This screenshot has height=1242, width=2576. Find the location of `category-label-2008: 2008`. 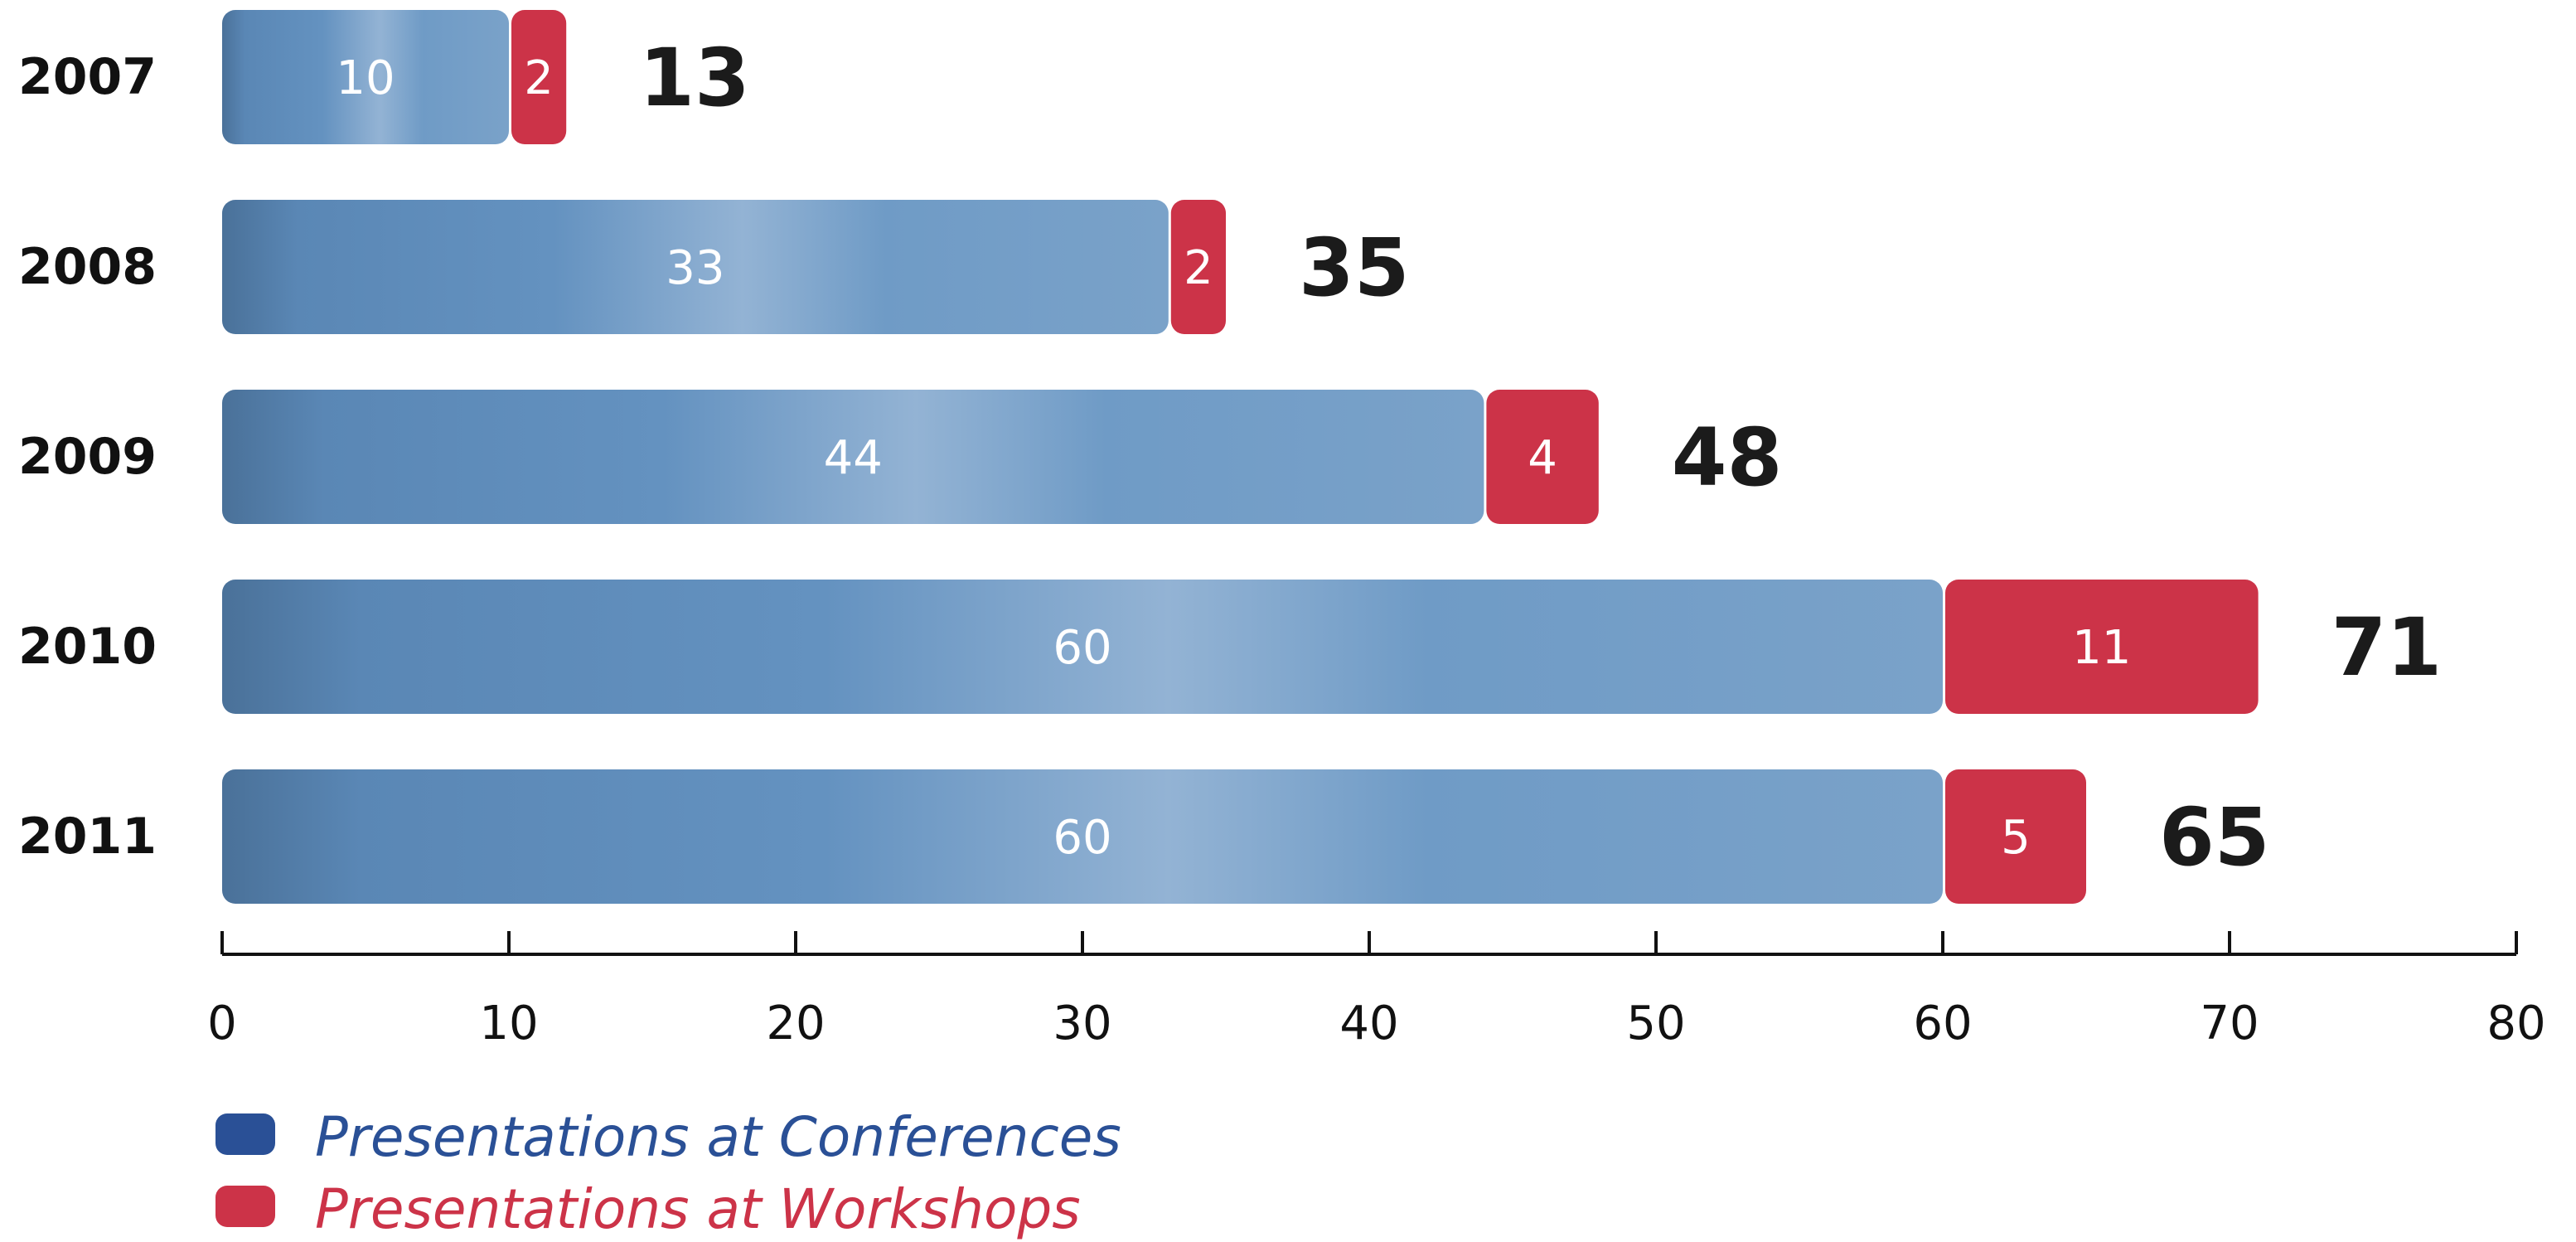

category-label-2008: 2008 is located at coordinates (87, 267).